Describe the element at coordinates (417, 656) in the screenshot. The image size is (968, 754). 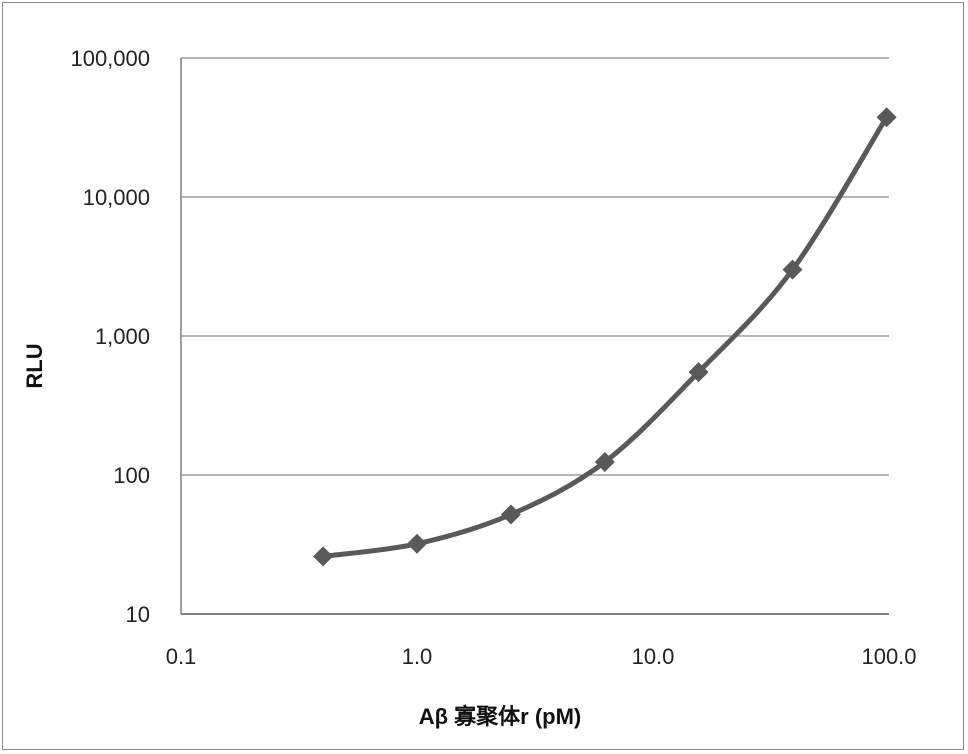
I see `x-tick-label: 1.0` at that location.